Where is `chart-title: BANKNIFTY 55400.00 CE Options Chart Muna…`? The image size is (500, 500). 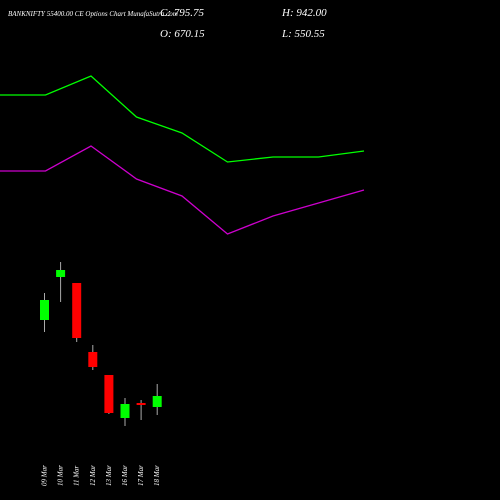
chart-title: BANKNIFTY 55400.00 CE Options Chart Muna… is located at coordinates (93, 14).